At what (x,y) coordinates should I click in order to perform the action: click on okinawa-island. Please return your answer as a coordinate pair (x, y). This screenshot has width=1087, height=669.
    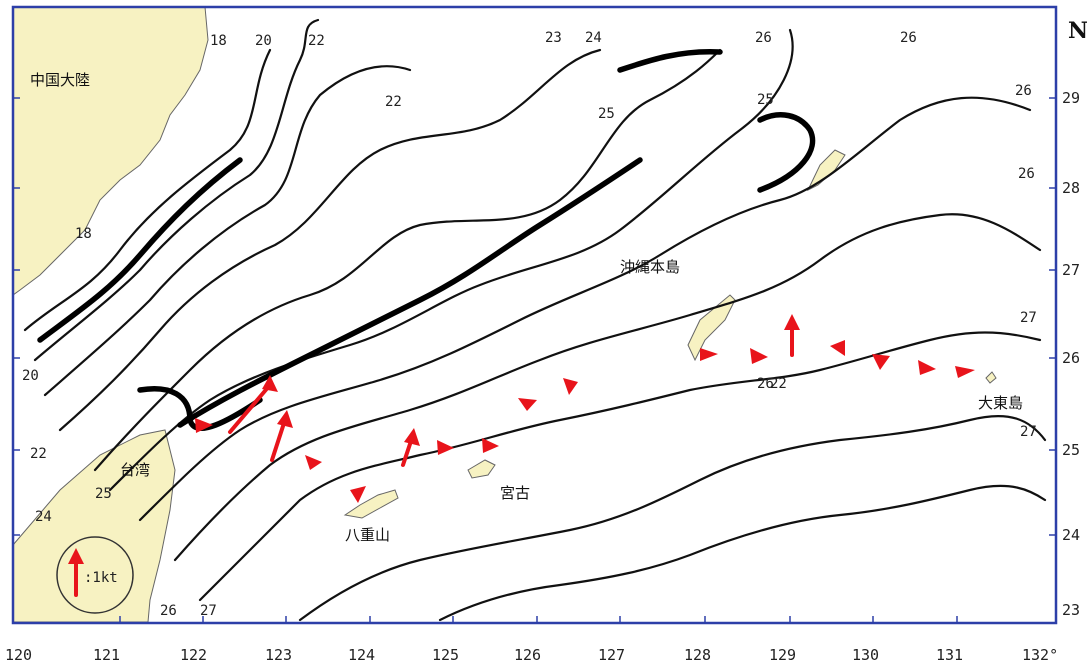
    Looking at the image, I should click on (711, 328).